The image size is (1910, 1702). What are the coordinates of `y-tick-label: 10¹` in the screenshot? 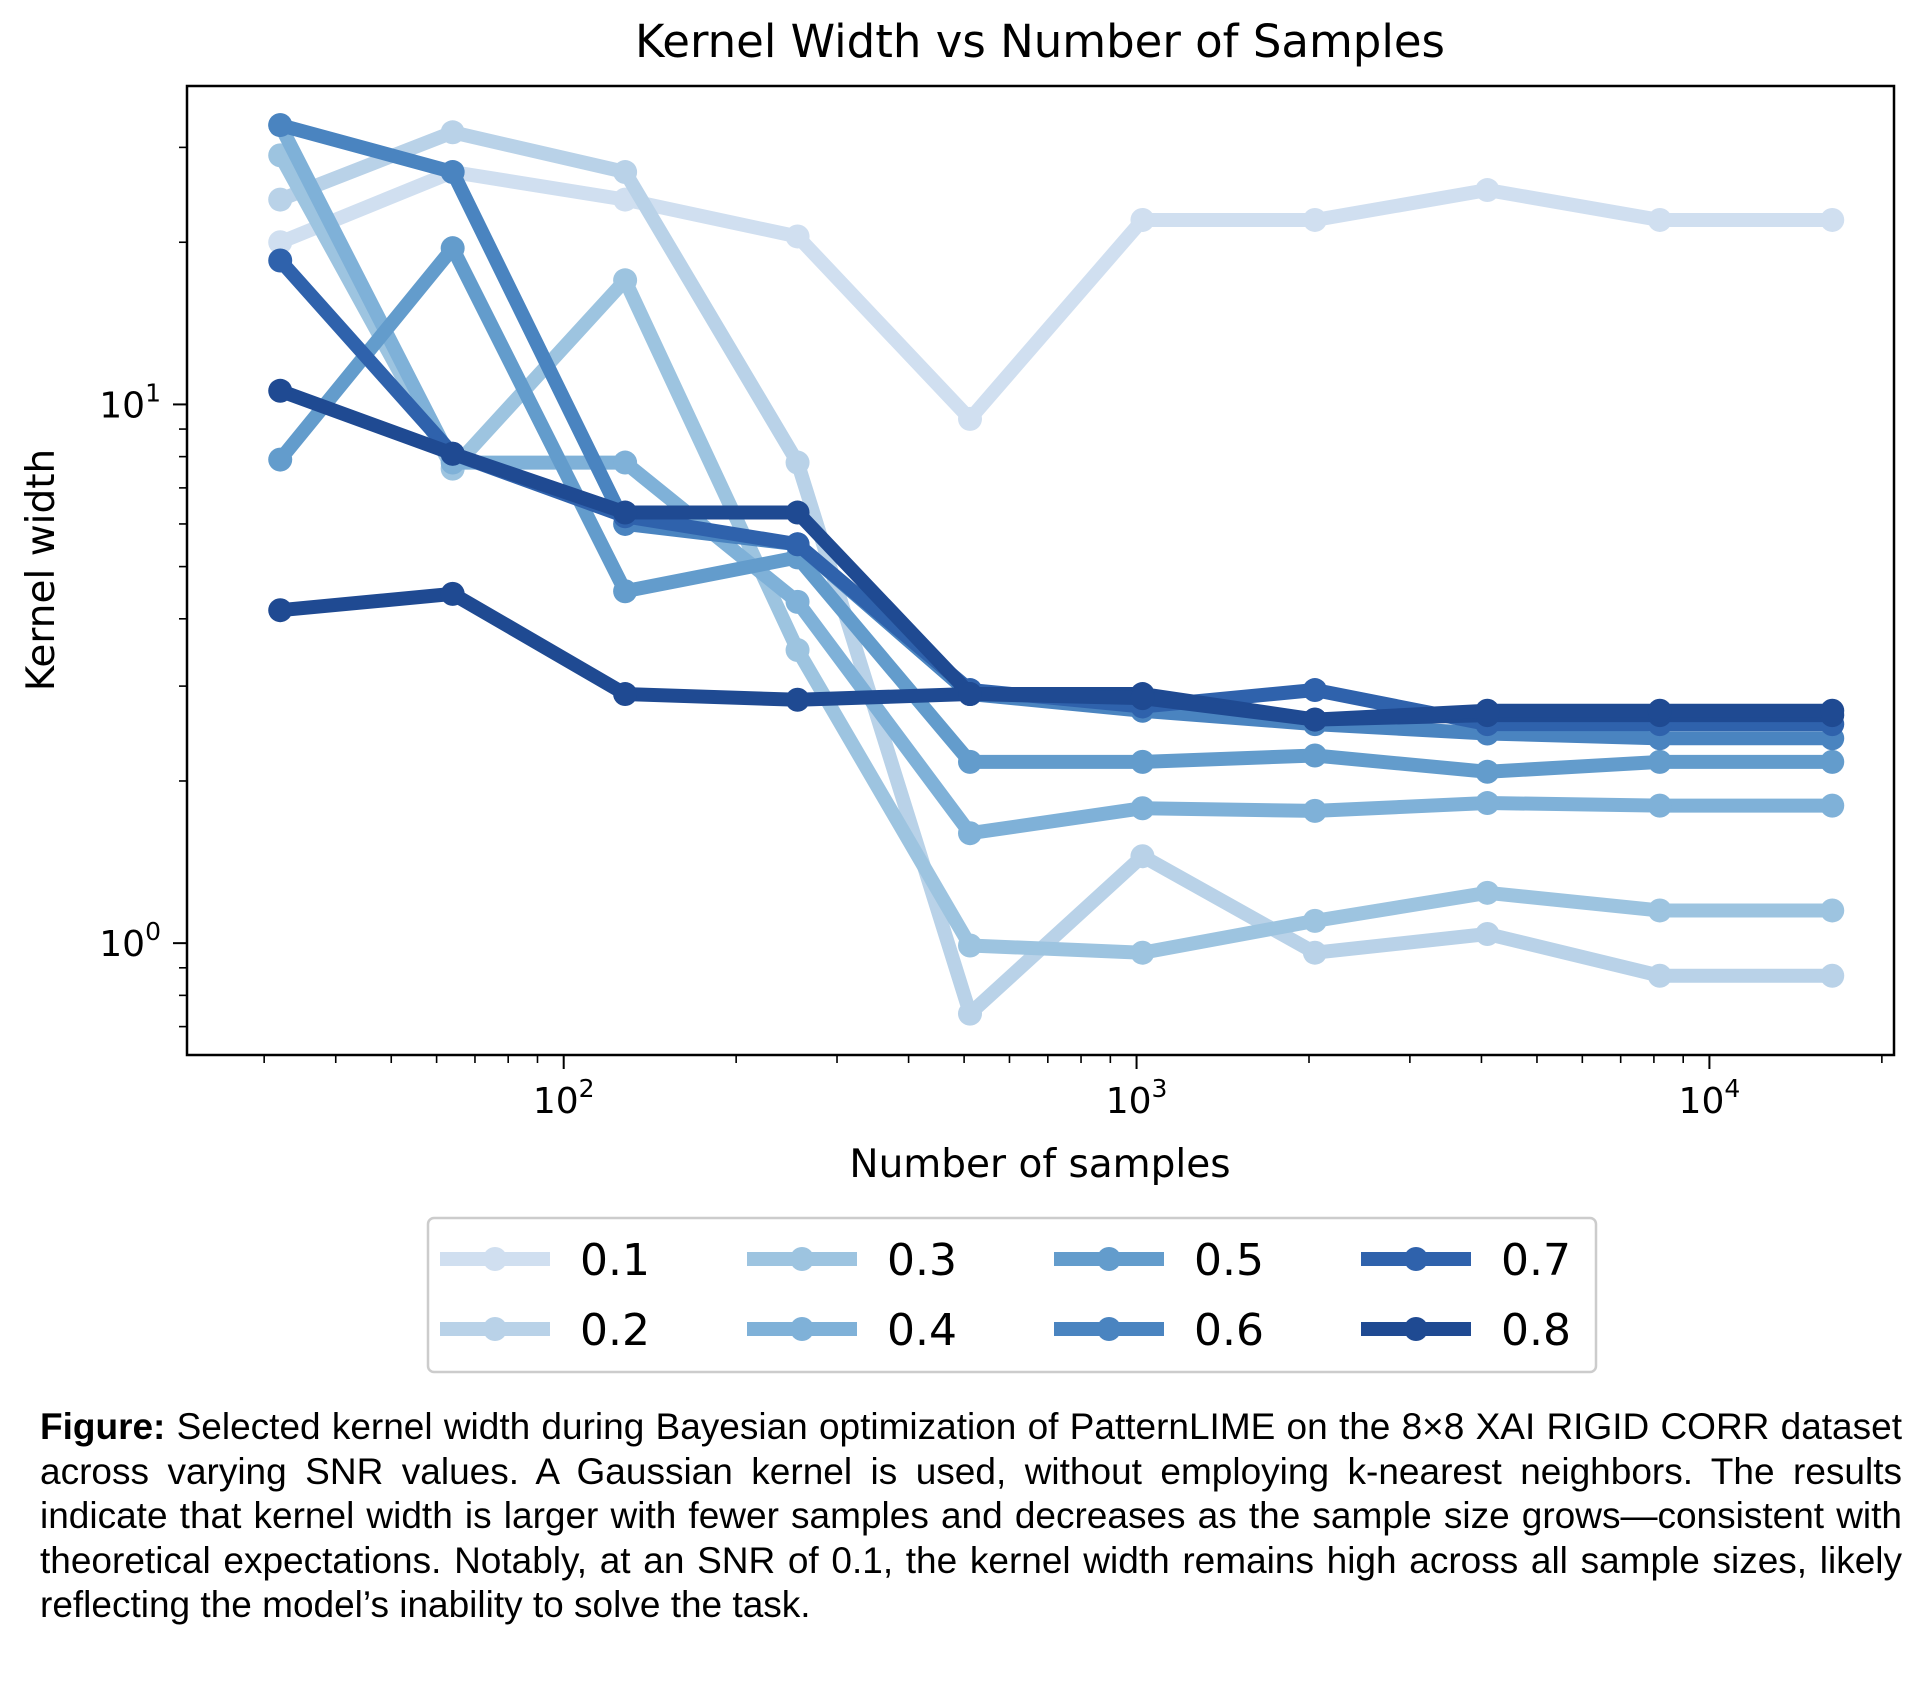 It's located at (130, 402).